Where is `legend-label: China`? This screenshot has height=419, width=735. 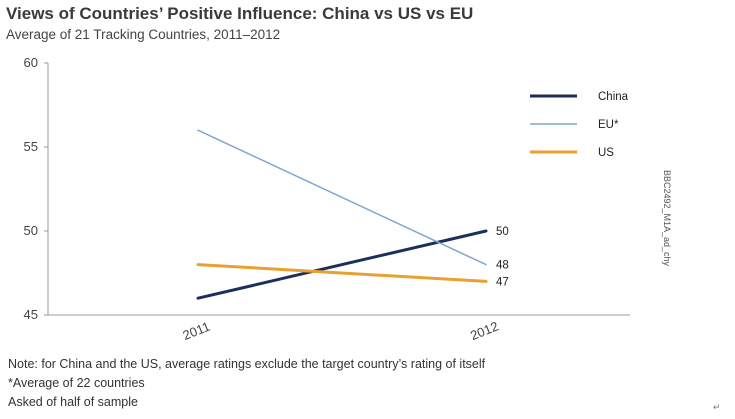 legend-label: China is located at coordinates (613, 97).